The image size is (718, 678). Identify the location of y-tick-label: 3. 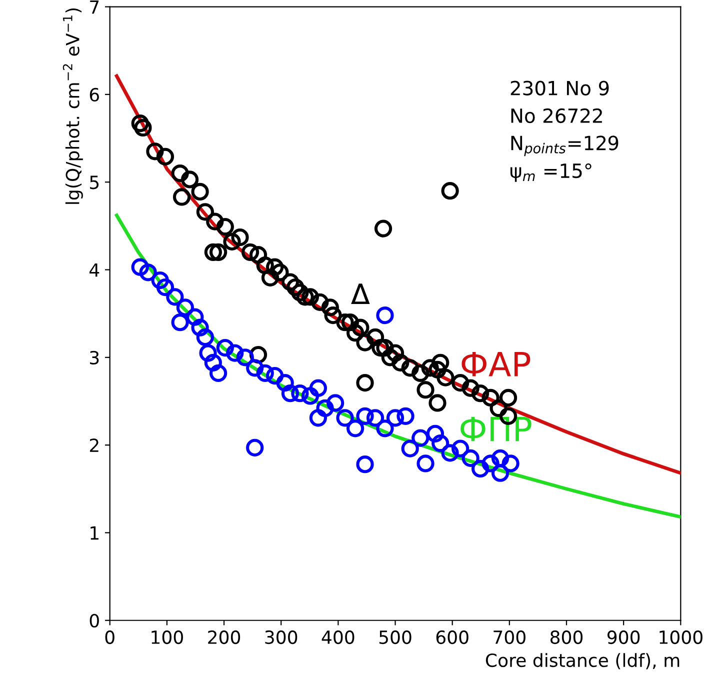
(94, 357).